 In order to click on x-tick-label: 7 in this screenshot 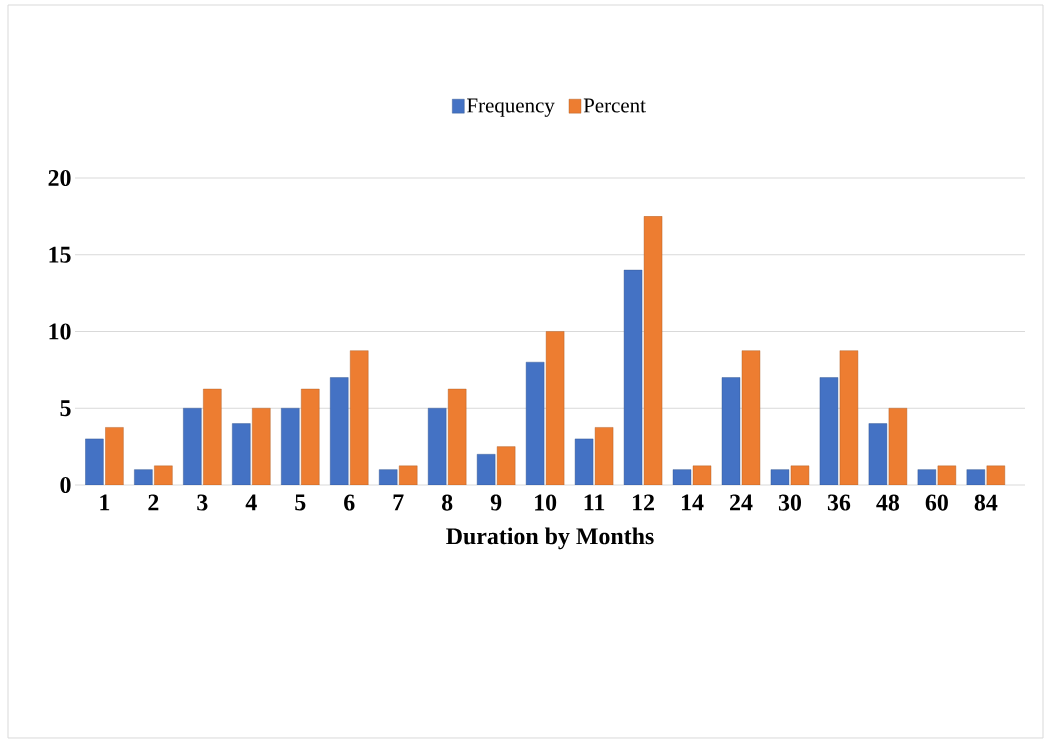, I will do `click(398, 502)`.